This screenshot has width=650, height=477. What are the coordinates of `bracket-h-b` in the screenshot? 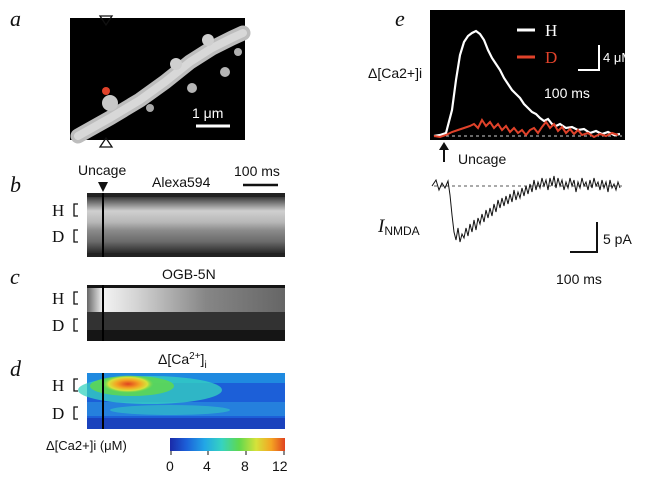 It's located at (75, 210).